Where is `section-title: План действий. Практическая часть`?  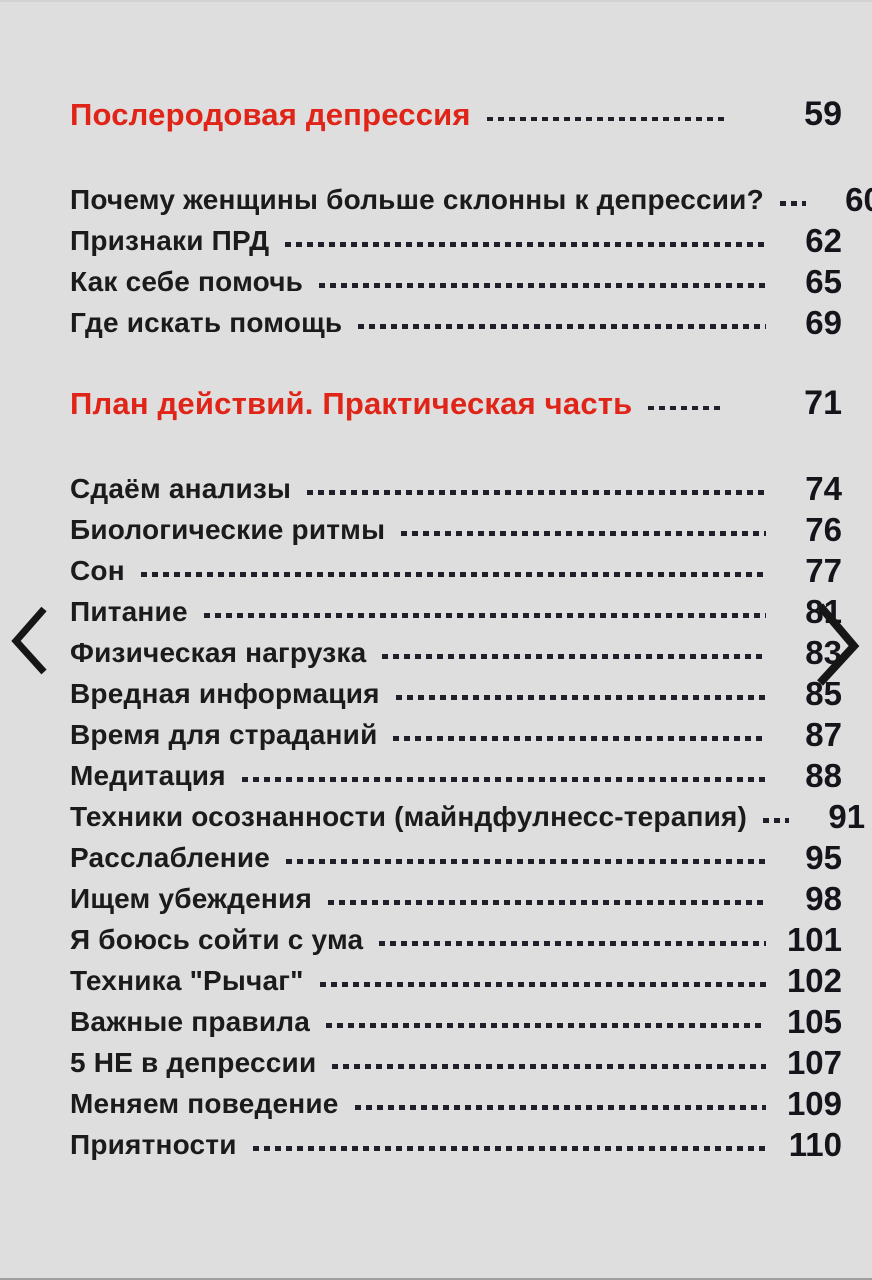 section-title: План действий. Практическая часть is located at coordinates (351, 403).